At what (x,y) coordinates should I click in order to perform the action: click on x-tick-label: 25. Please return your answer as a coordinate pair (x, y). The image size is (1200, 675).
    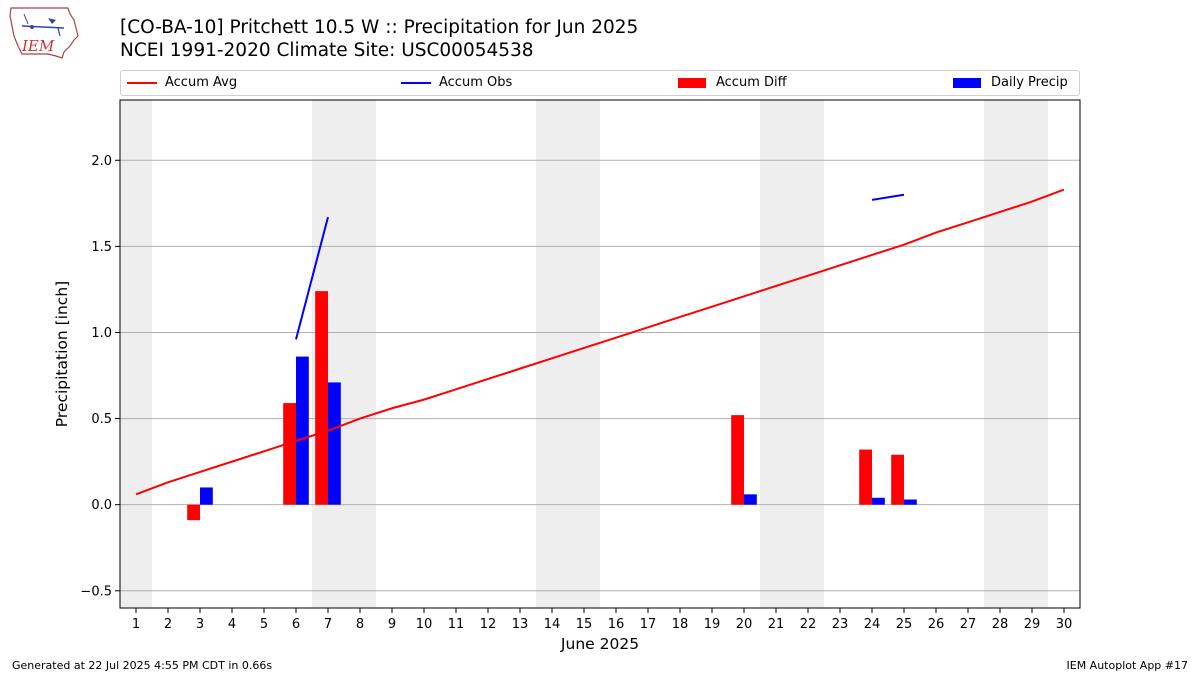
    Looking at the image, I should click on (904, 624).